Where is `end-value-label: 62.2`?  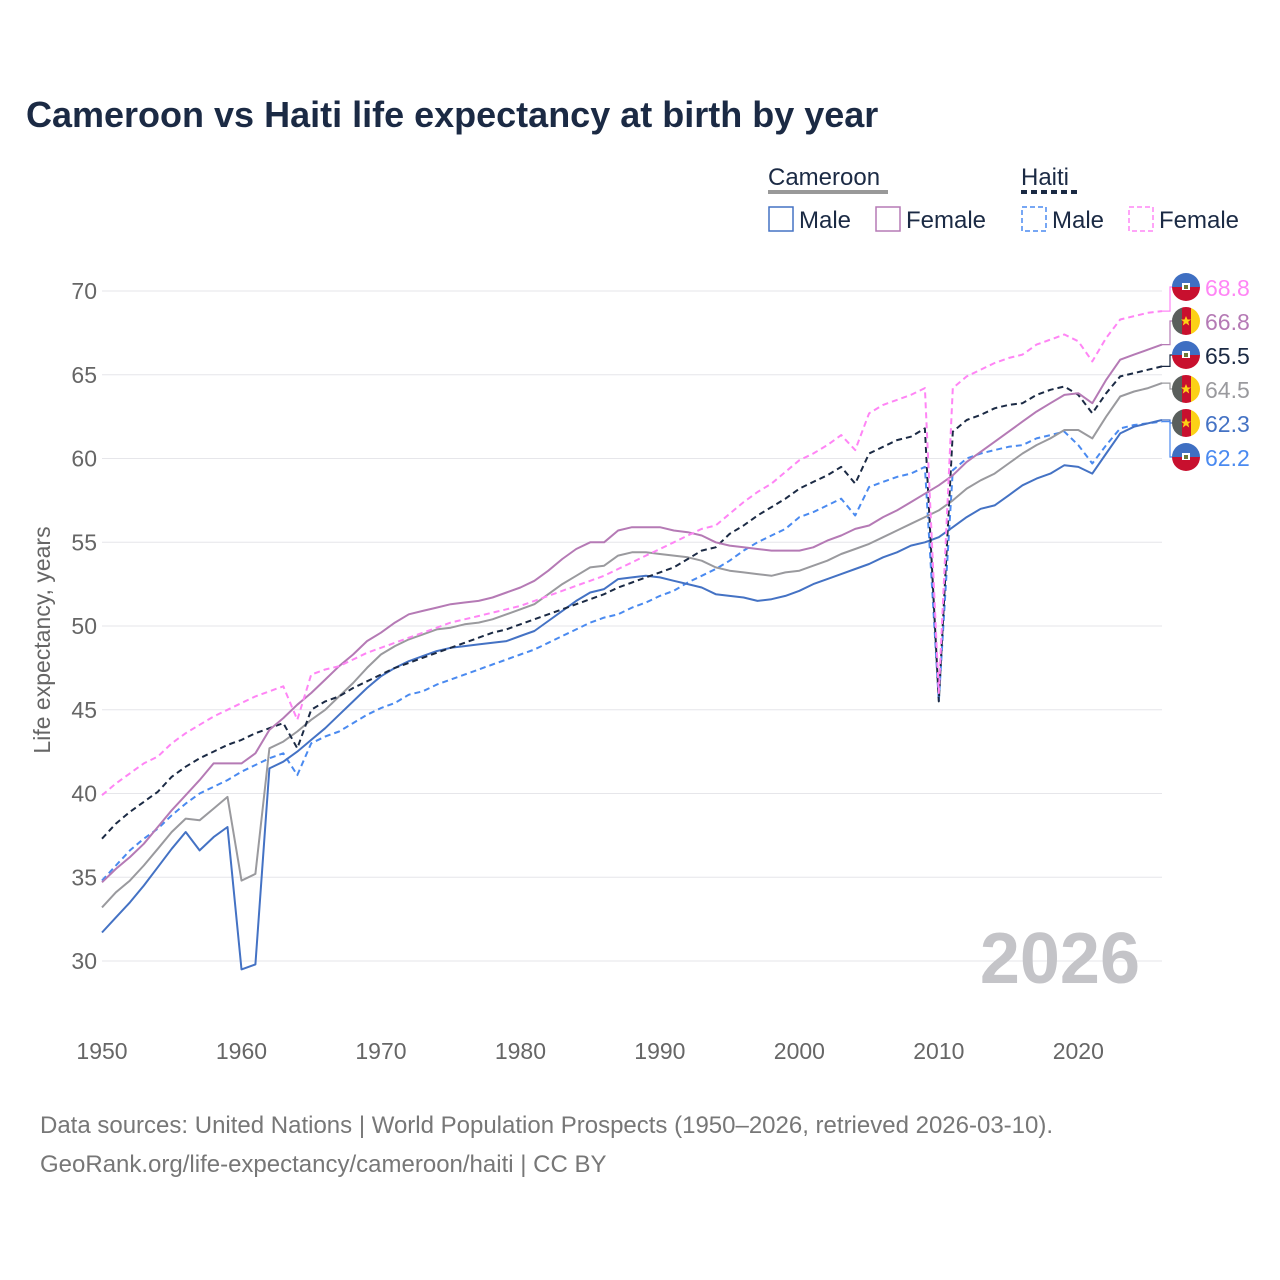
end-value-label: 62.2 is located at coordinates (1227, 458).